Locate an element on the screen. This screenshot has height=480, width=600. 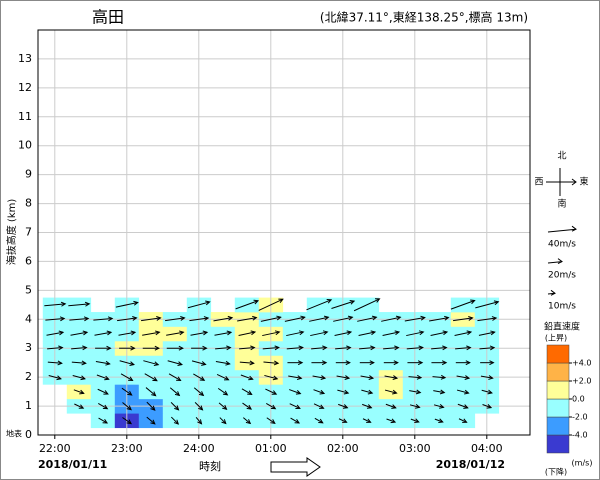
color-tick-label: +2.0 is located at coordinates (581, 381).